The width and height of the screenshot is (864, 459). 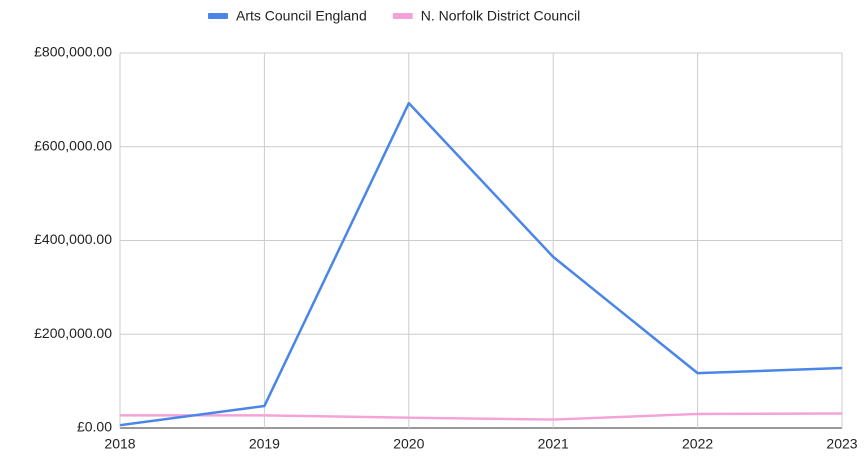 I want to click on x-tick-label: 2021, so click(x=553, y=444).